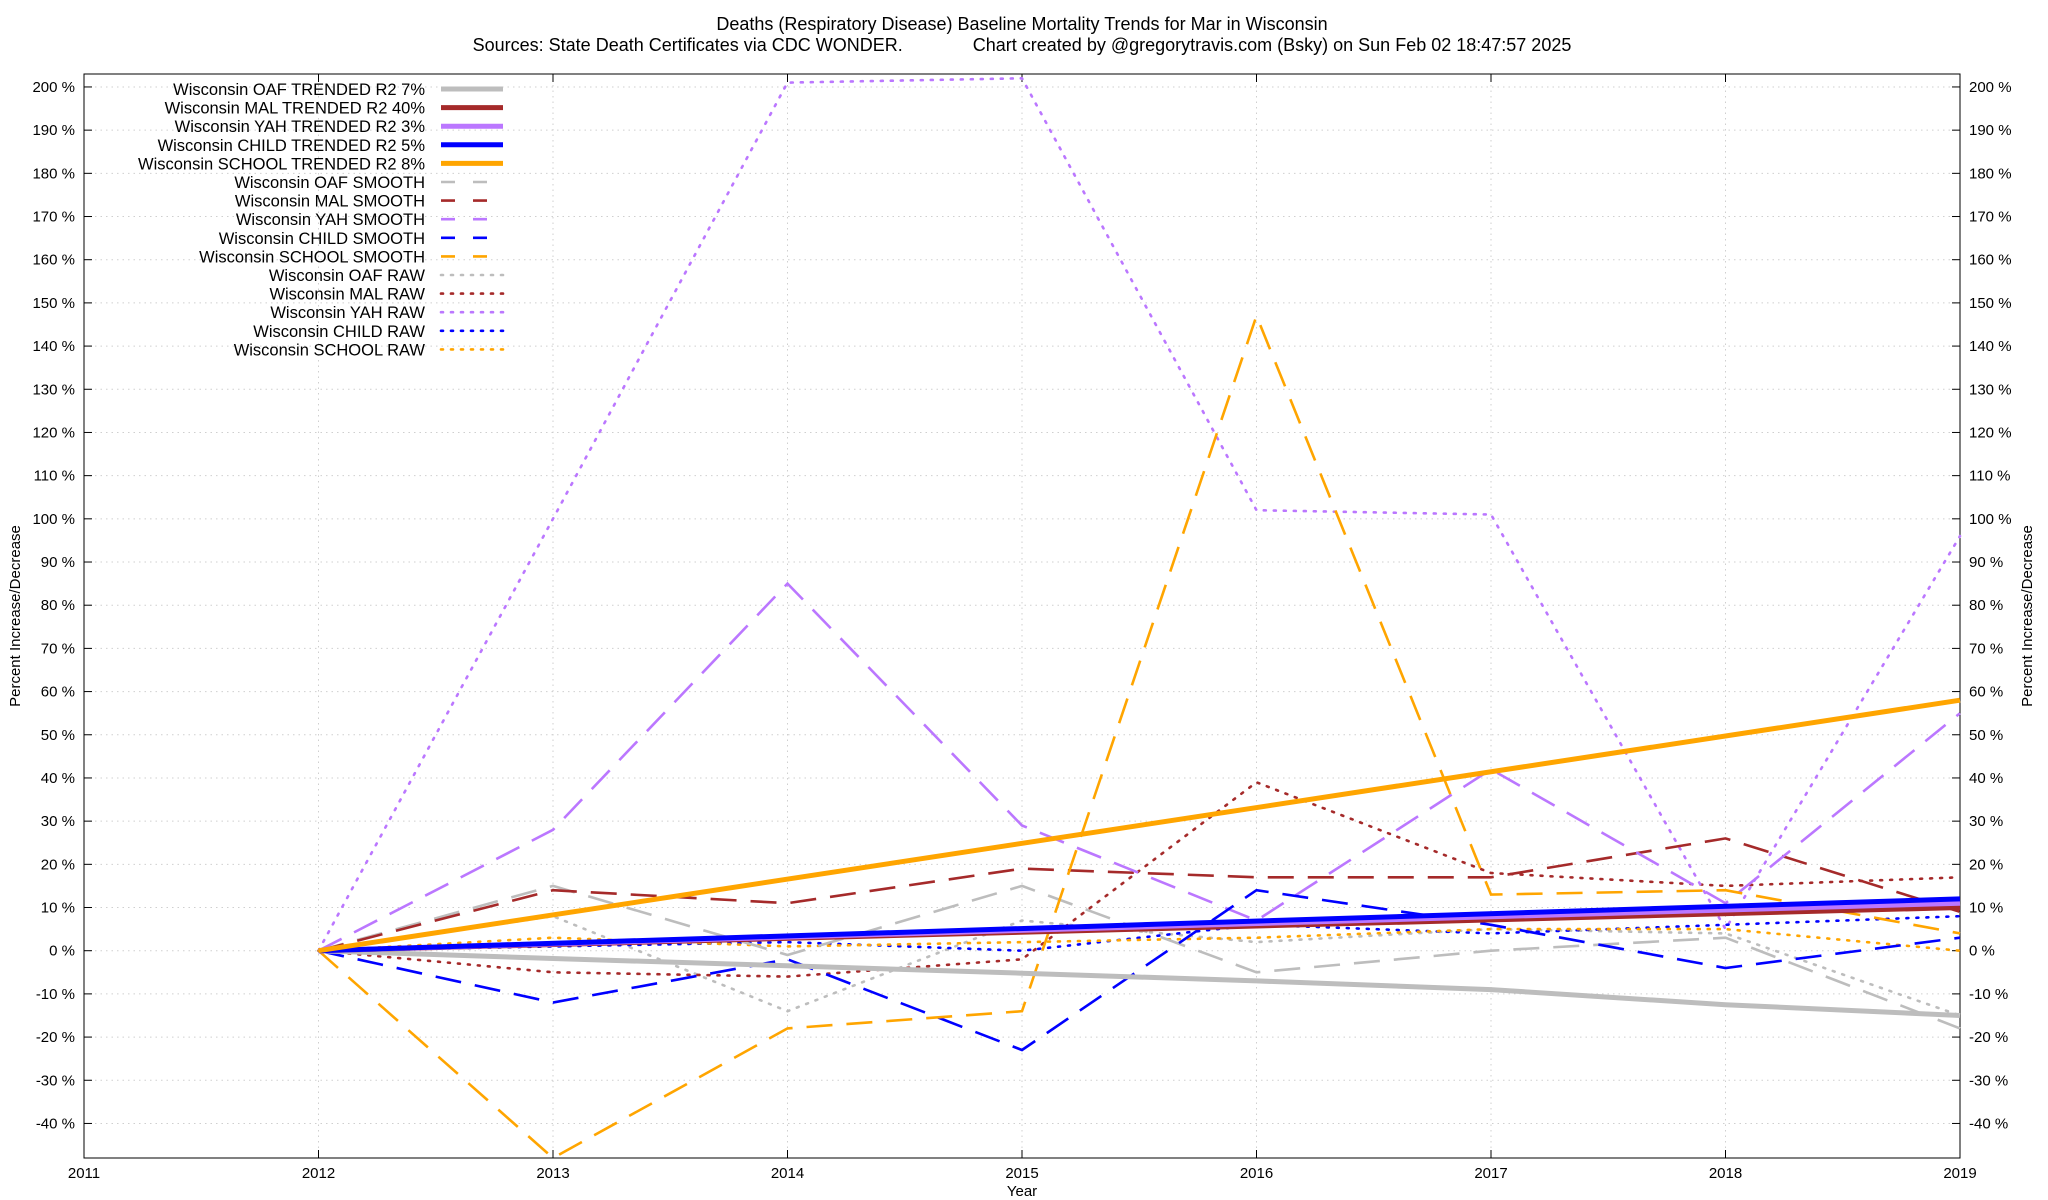 This screenshot has height=1200, width=2048. Describe the element at coordinates (281, 164) in the screenshot. I see `legend-label: Wisconsin SCHOOL TRENDED R2 8%` at that location.